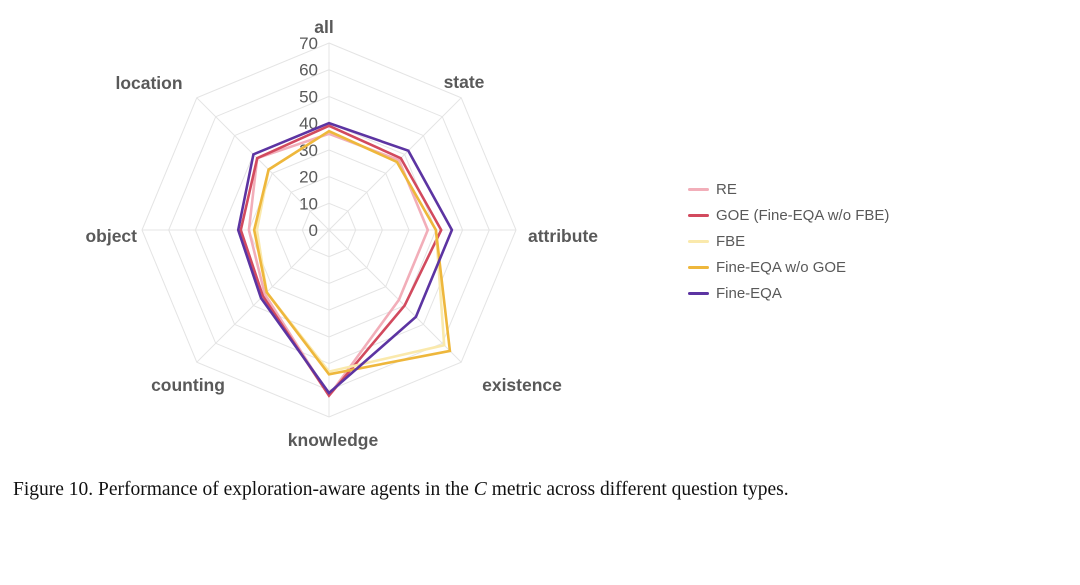 The height and width of the screenshot is (585, 1080). Describe the element at coordinates (188, 385) in the screenshot. I see `axis-label-counting: counting` at that location.